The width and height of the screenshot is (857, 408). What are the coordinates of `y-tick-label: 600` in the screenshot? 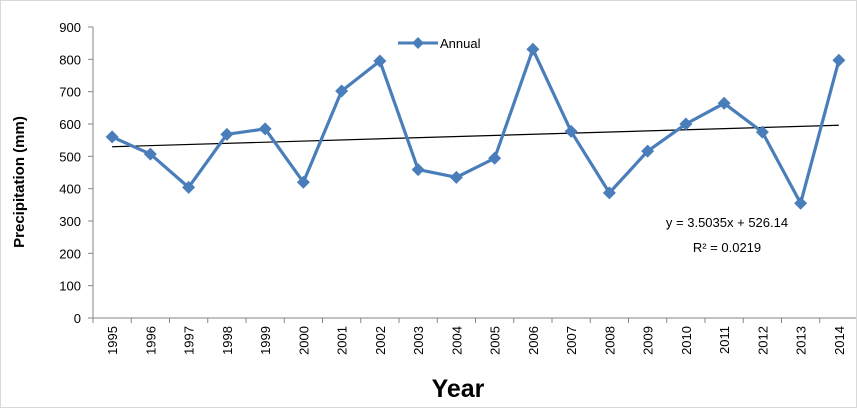 It's located at (70, 124).